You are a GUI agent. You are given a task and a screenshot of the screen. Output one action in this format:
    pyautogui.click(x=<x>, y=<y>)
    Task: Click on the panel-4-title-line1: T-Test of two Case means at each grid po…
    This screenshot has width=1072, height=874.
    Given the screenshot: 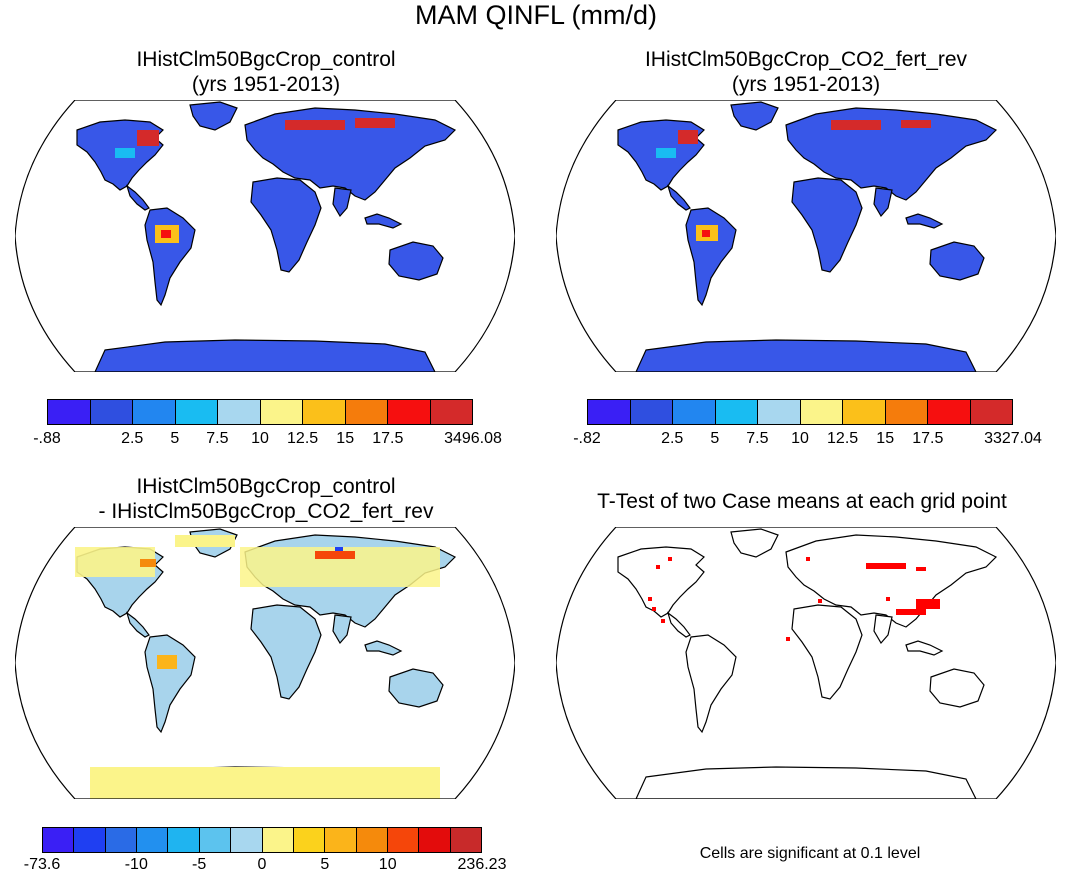 What is the action you would take?
    pyautogui.click(x=802, y=501)
    